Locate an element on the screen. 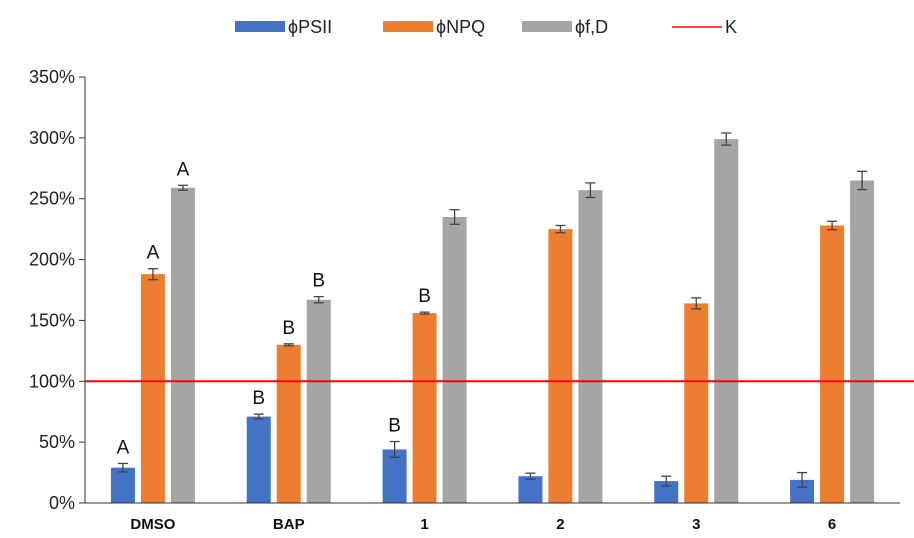  y-tick-label: 0% is located at coordinates (62, 503).